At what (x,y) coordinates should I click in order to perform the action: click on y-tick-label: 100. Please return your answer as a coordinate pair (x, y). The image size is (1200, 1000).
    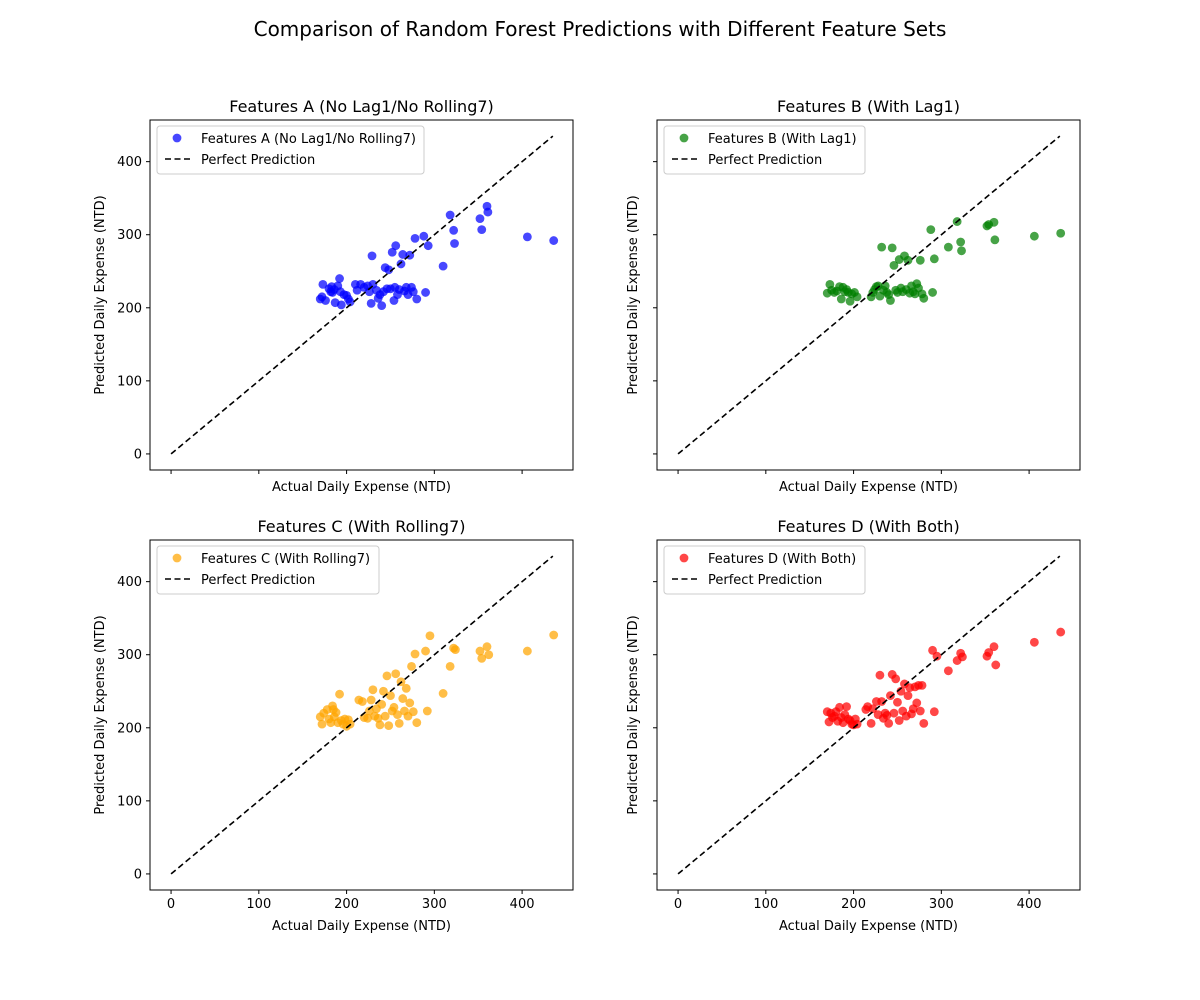
    Looking at the image, I should click on (129, 381).